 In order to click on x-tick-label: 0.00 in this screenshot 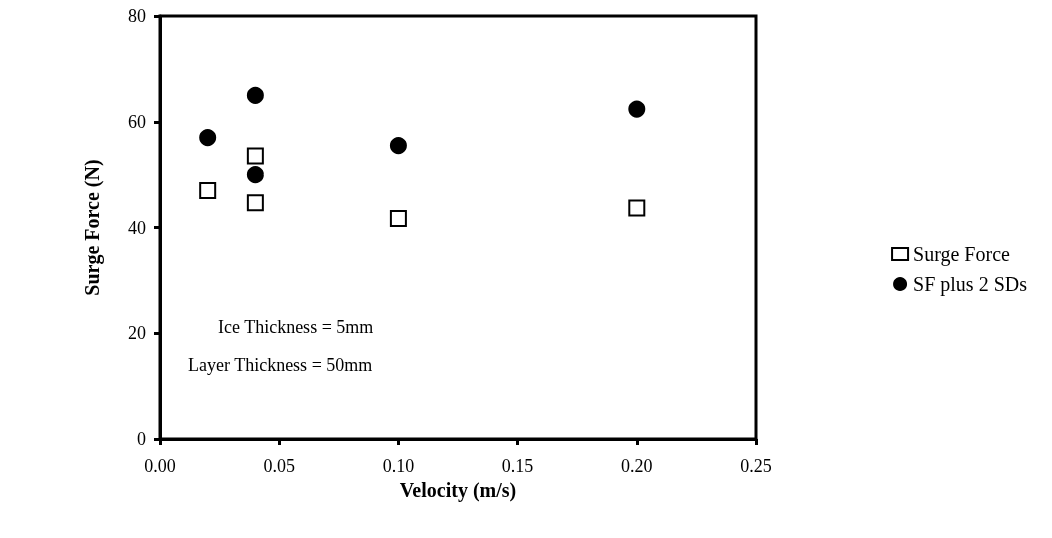, I will do `click(160, 466)`.